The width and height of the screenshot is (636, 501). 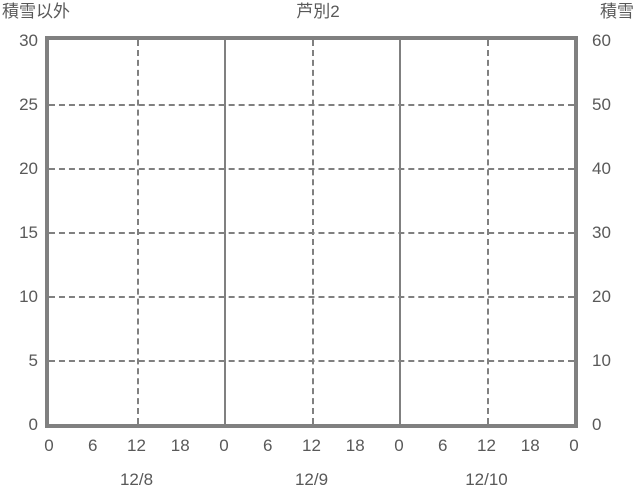 What do you see at coordinates (318, 11) in the screenshot?
I see `chart-title: 芦別2` at bounding box center [318, 11].